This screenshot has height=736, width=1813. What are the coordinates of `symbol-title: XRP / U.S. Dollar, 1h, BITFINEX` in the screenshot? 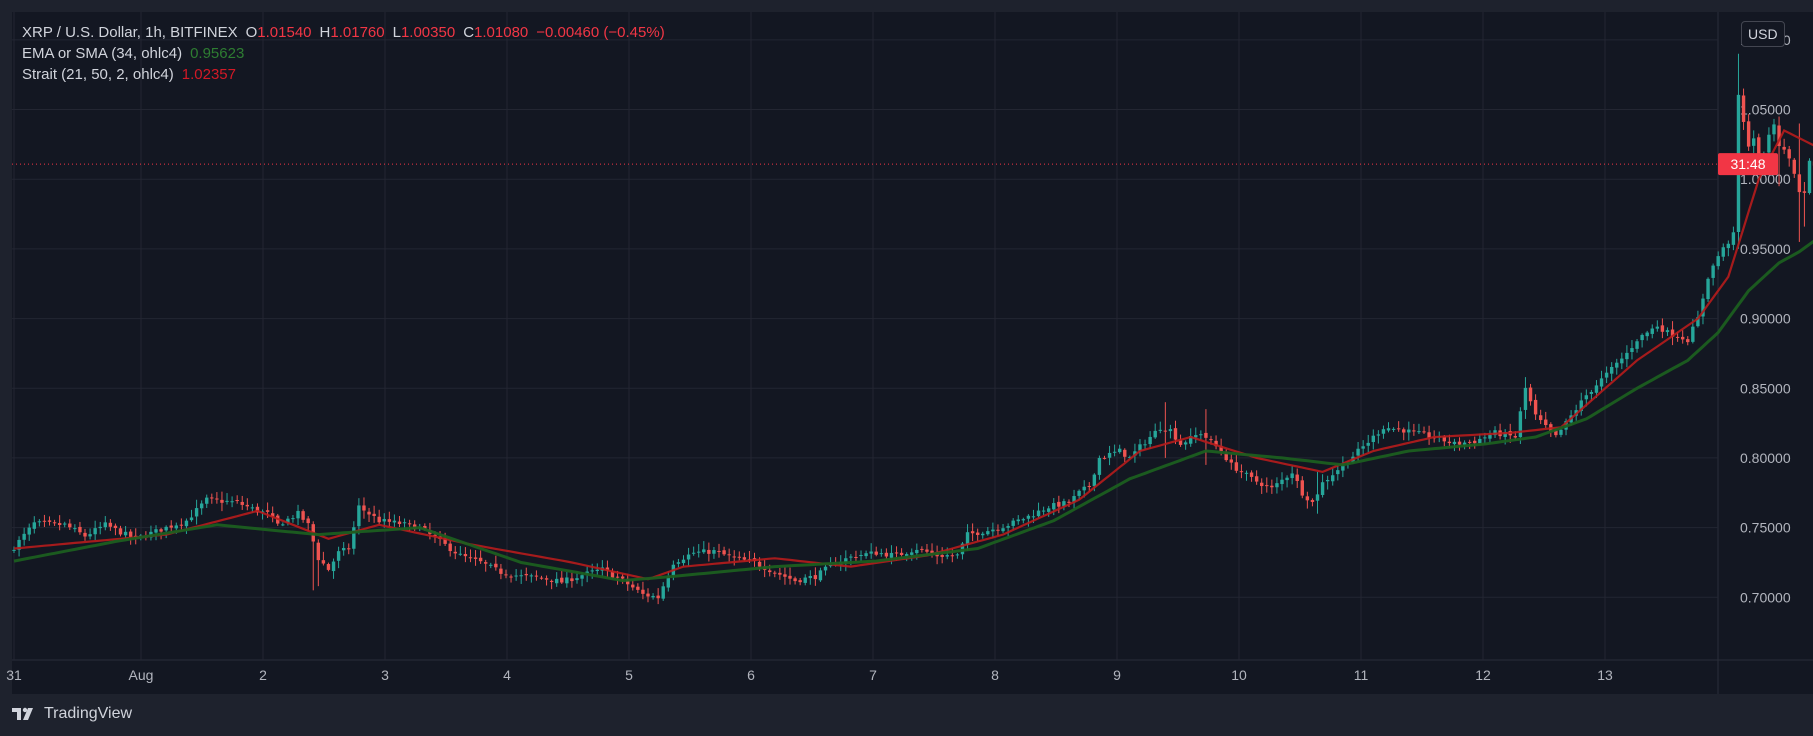 It's located at (130, 32).